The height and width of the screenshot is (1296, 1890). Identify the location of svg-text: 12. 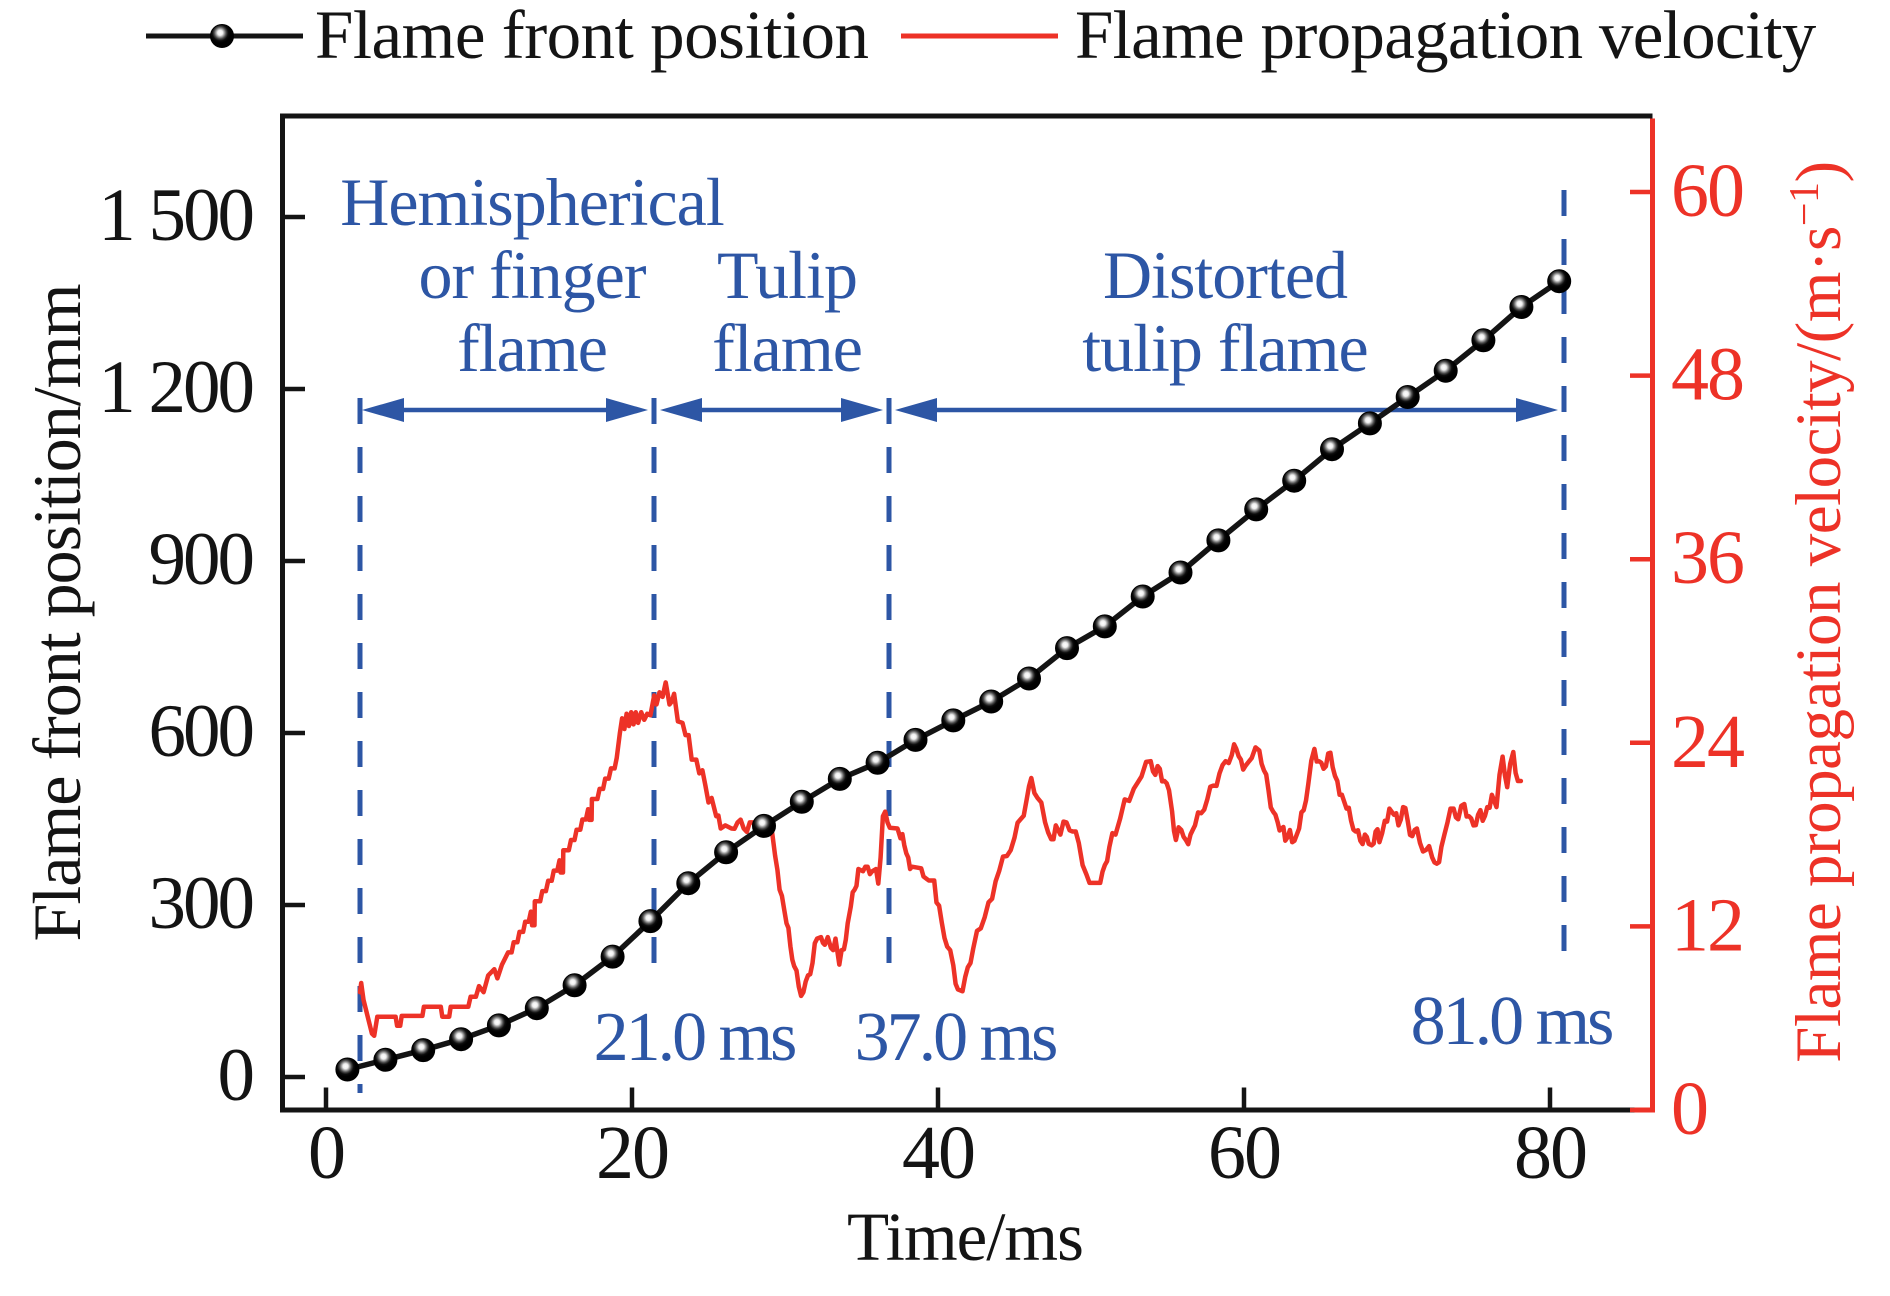
(1707, 925).